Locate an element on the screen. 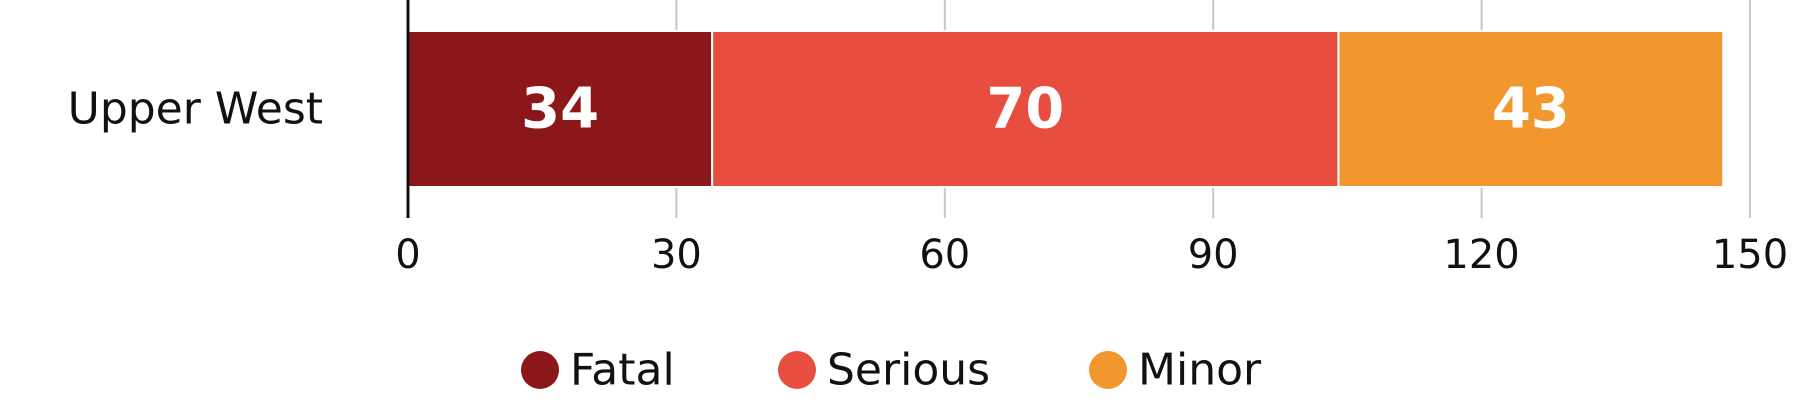 This screenshot has height=406, width=1795. legend-label-fatal: Fatal is located at coordinates (622, 370).